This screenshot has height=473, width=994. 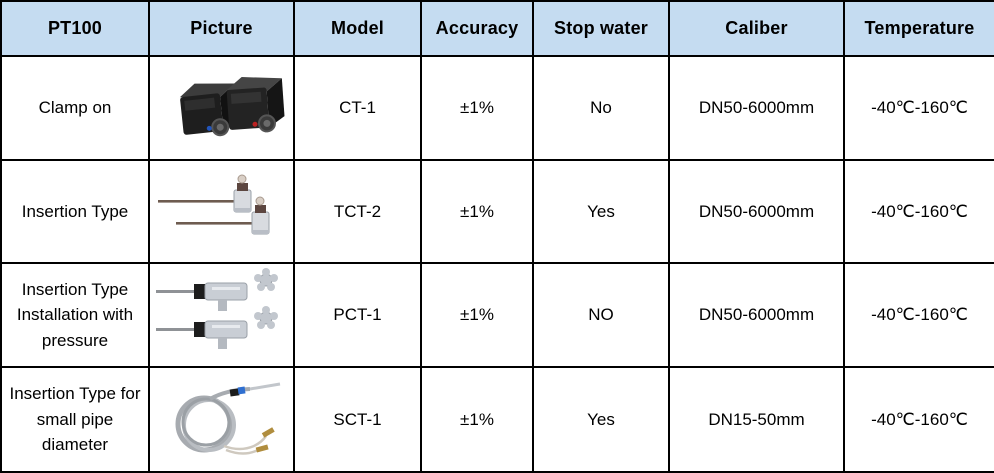 I want to click on col-header-model: Model, so click(x=357, y=28).